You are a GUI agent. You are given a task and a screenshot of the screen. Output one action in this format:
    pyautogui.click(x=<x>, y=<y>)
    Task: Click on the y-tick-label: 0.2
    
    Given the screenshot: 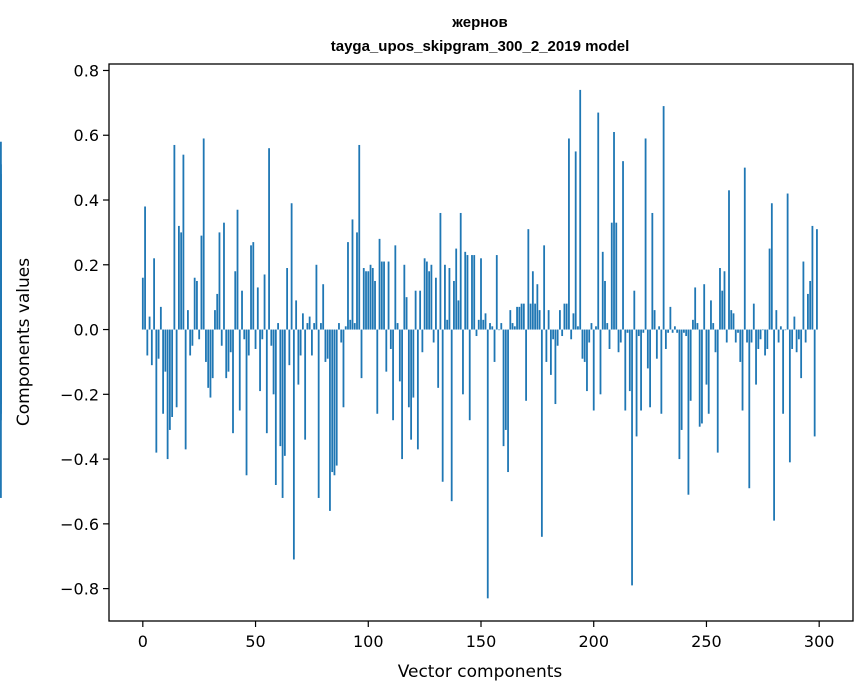 What is the action you would take?
    pyautogui.click(x=86, y=265)
    